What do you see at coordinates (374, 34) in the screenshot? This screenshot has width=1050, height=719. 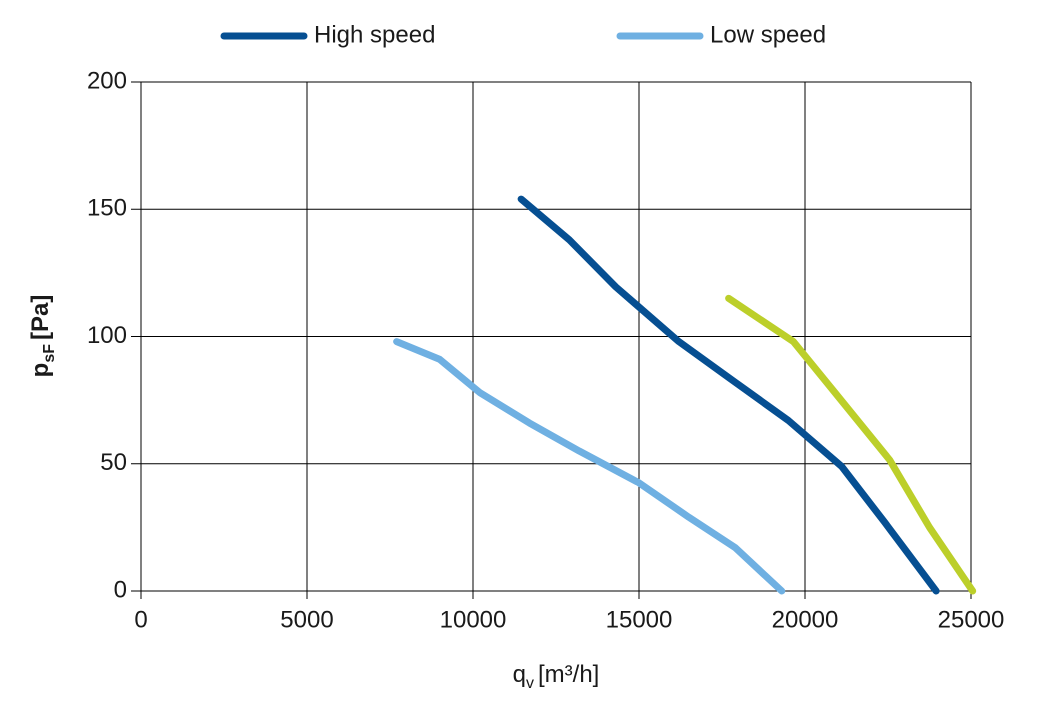 I see `legend-label: High speed` at bounding box center [374, 34].